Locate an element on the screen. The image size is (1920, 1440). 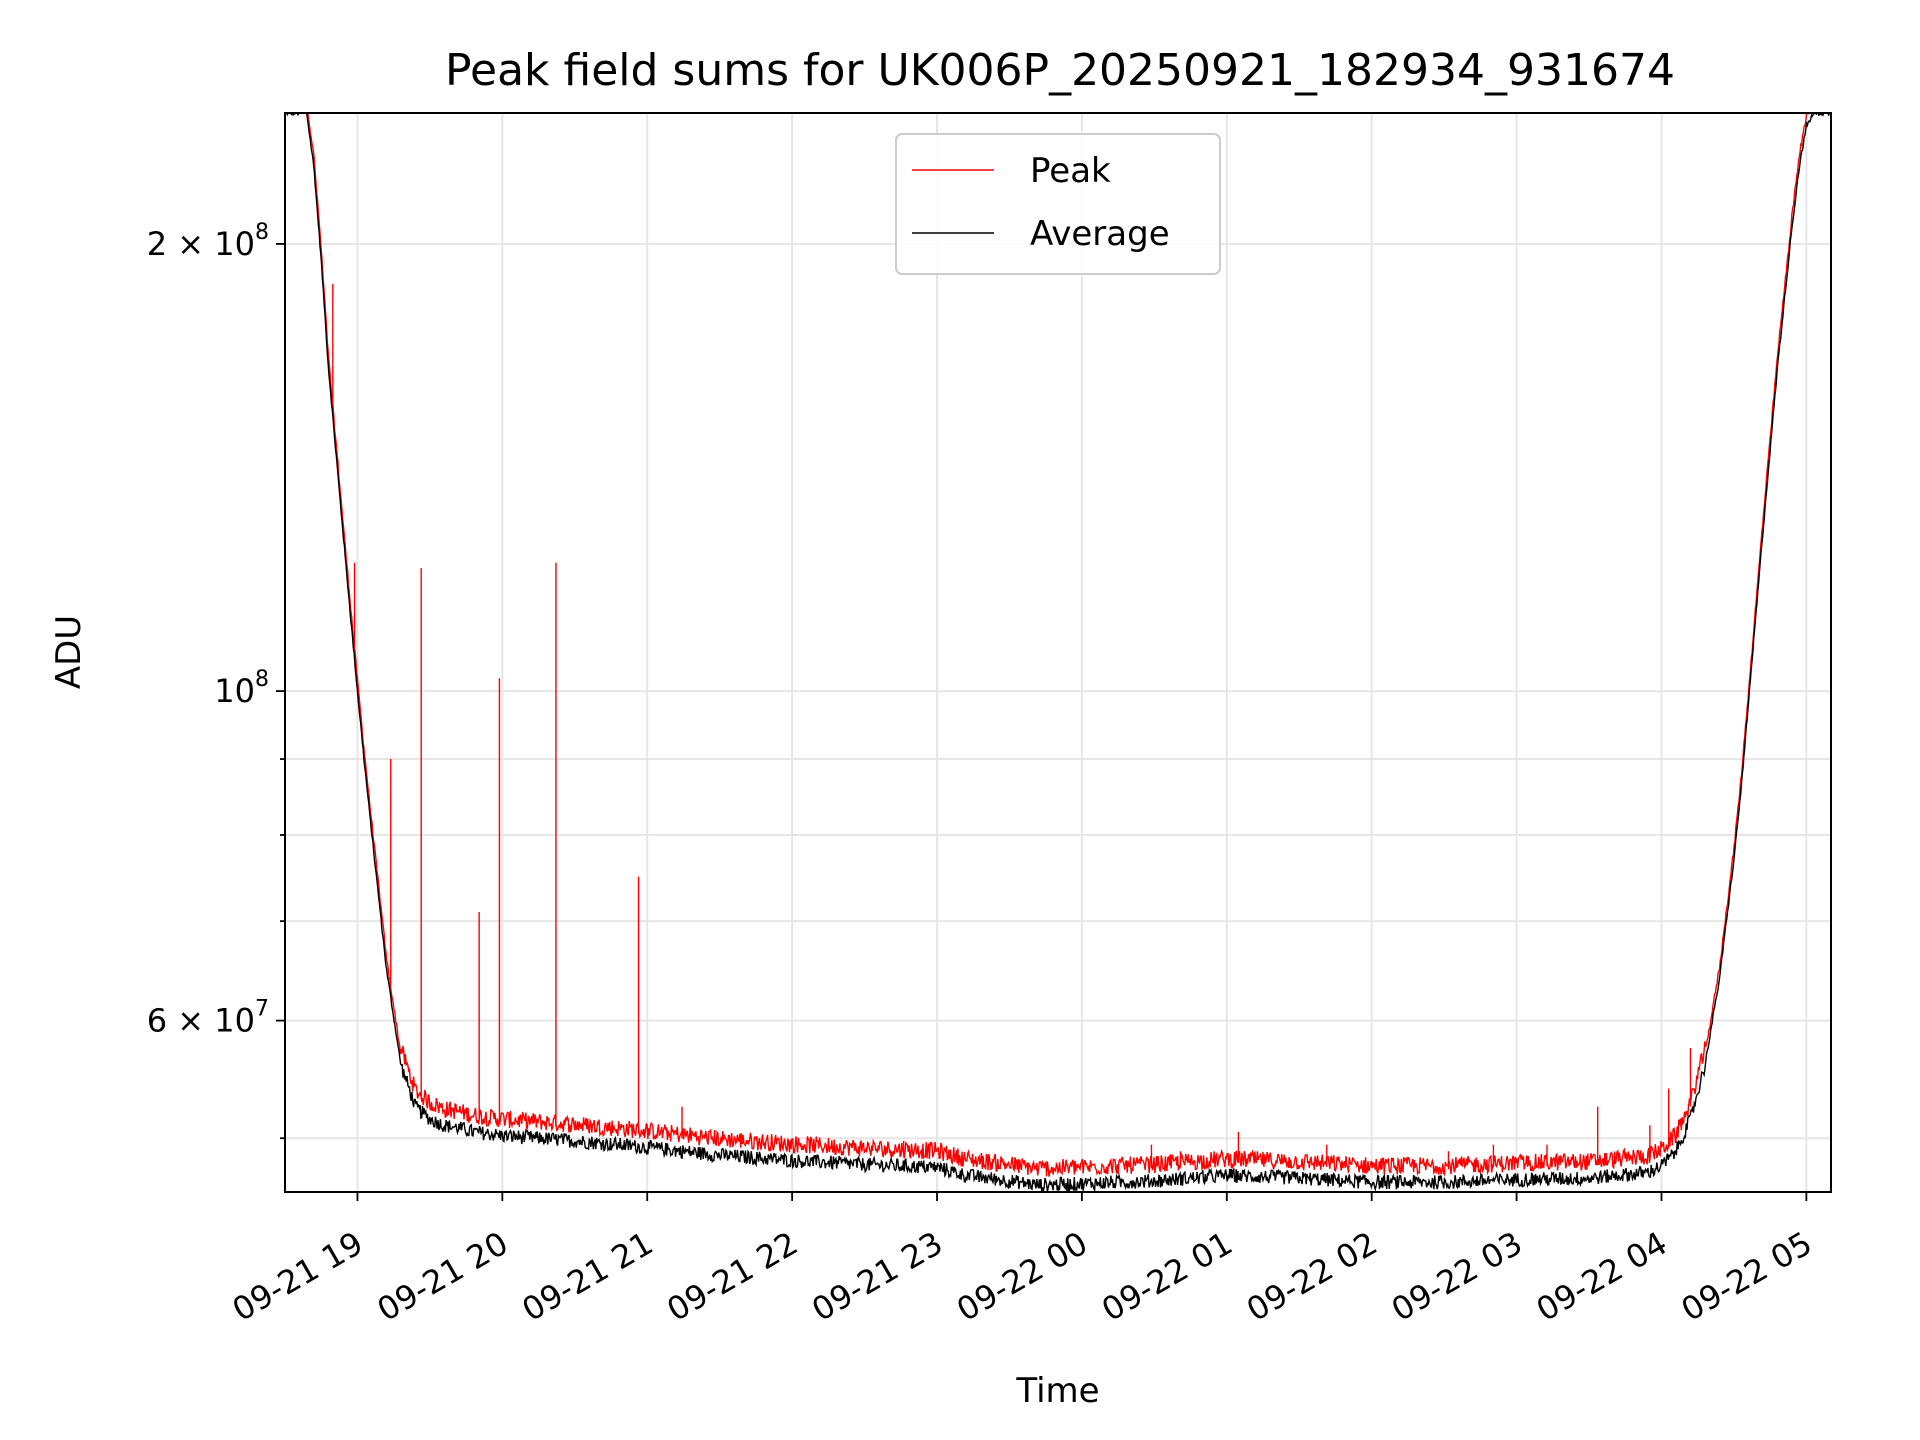
x-tick-label: 09-22 02 is located at coordinates (1312, 1276).